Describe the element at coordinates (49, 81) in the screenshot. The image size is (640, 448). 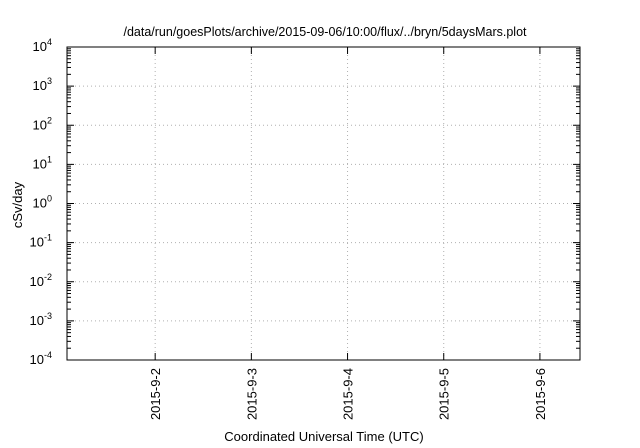
I see `y-tick-exponent: 3` at that location.